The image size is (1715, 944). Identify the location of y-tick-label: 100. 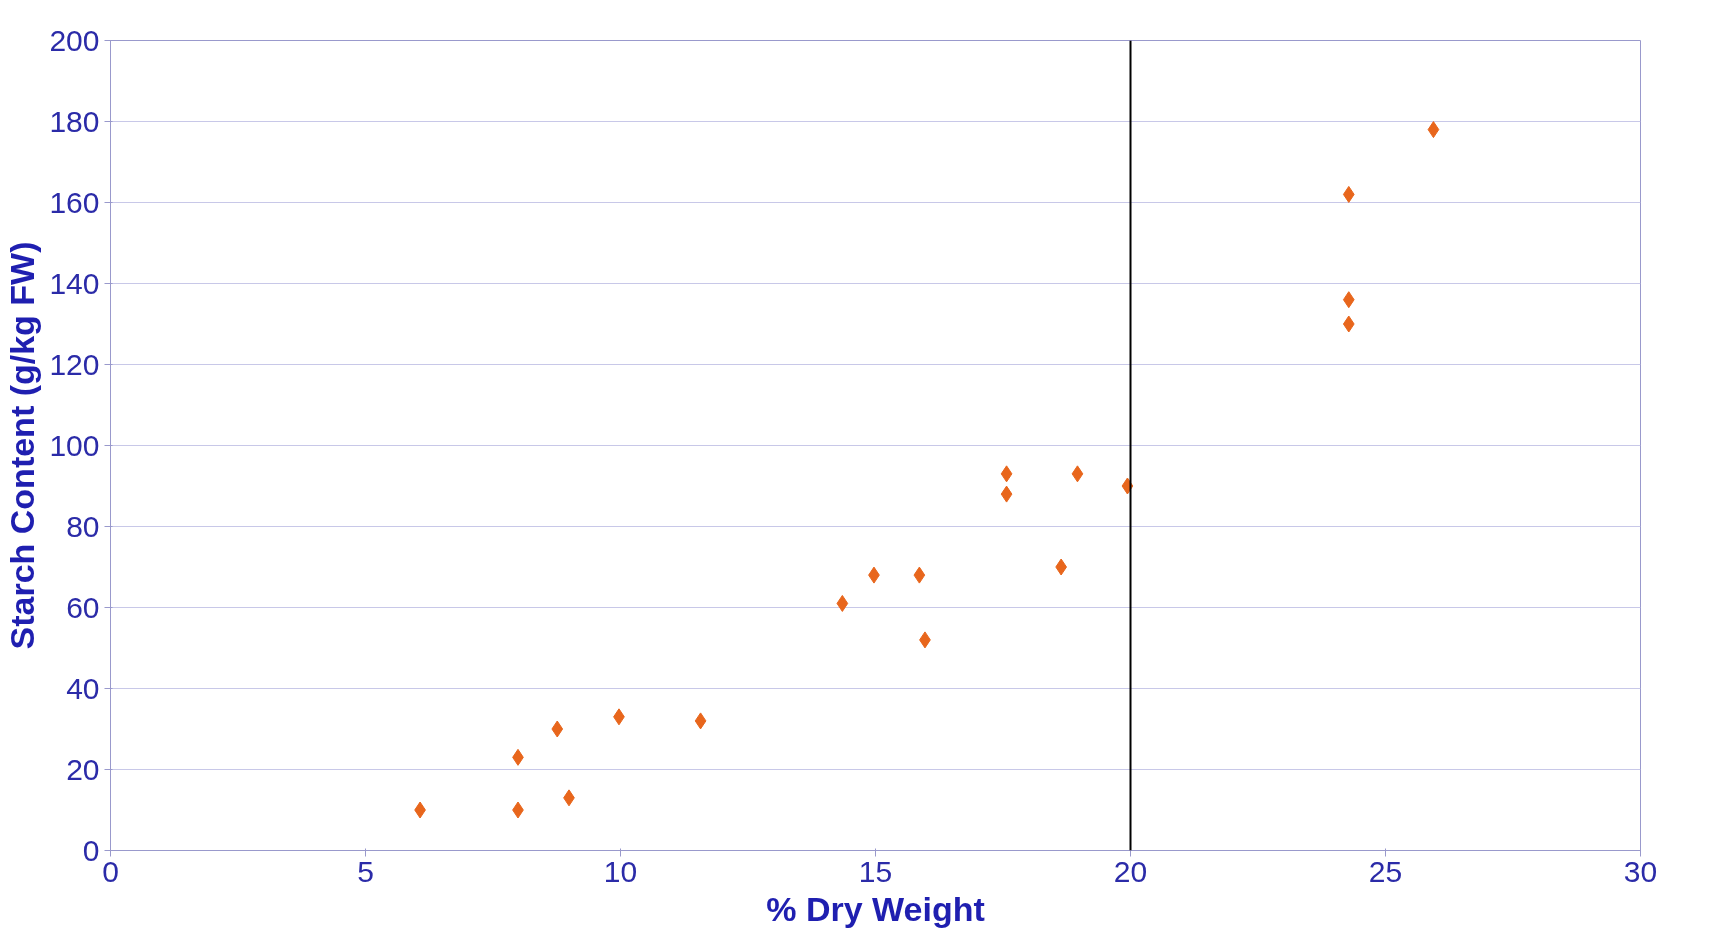
(74, 445).